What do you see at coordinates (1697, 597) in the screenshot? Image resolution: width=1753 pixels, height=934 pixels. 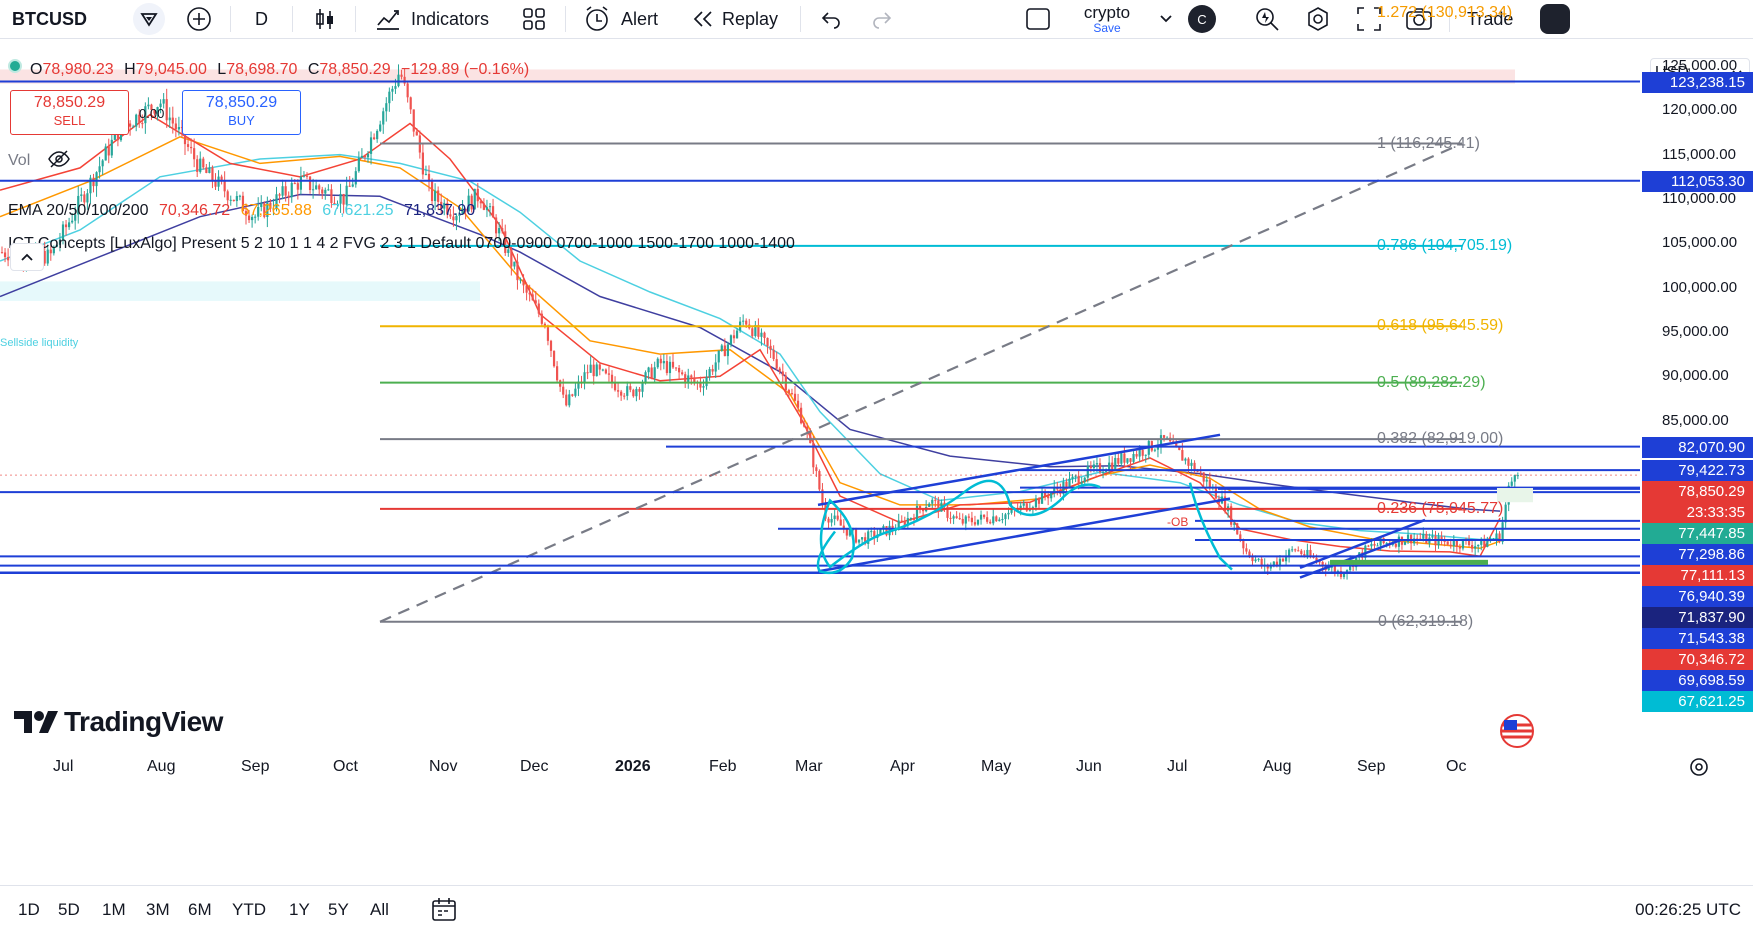 I see `price-scale-label: 76,940.39` at bounding box center [1697, 597].